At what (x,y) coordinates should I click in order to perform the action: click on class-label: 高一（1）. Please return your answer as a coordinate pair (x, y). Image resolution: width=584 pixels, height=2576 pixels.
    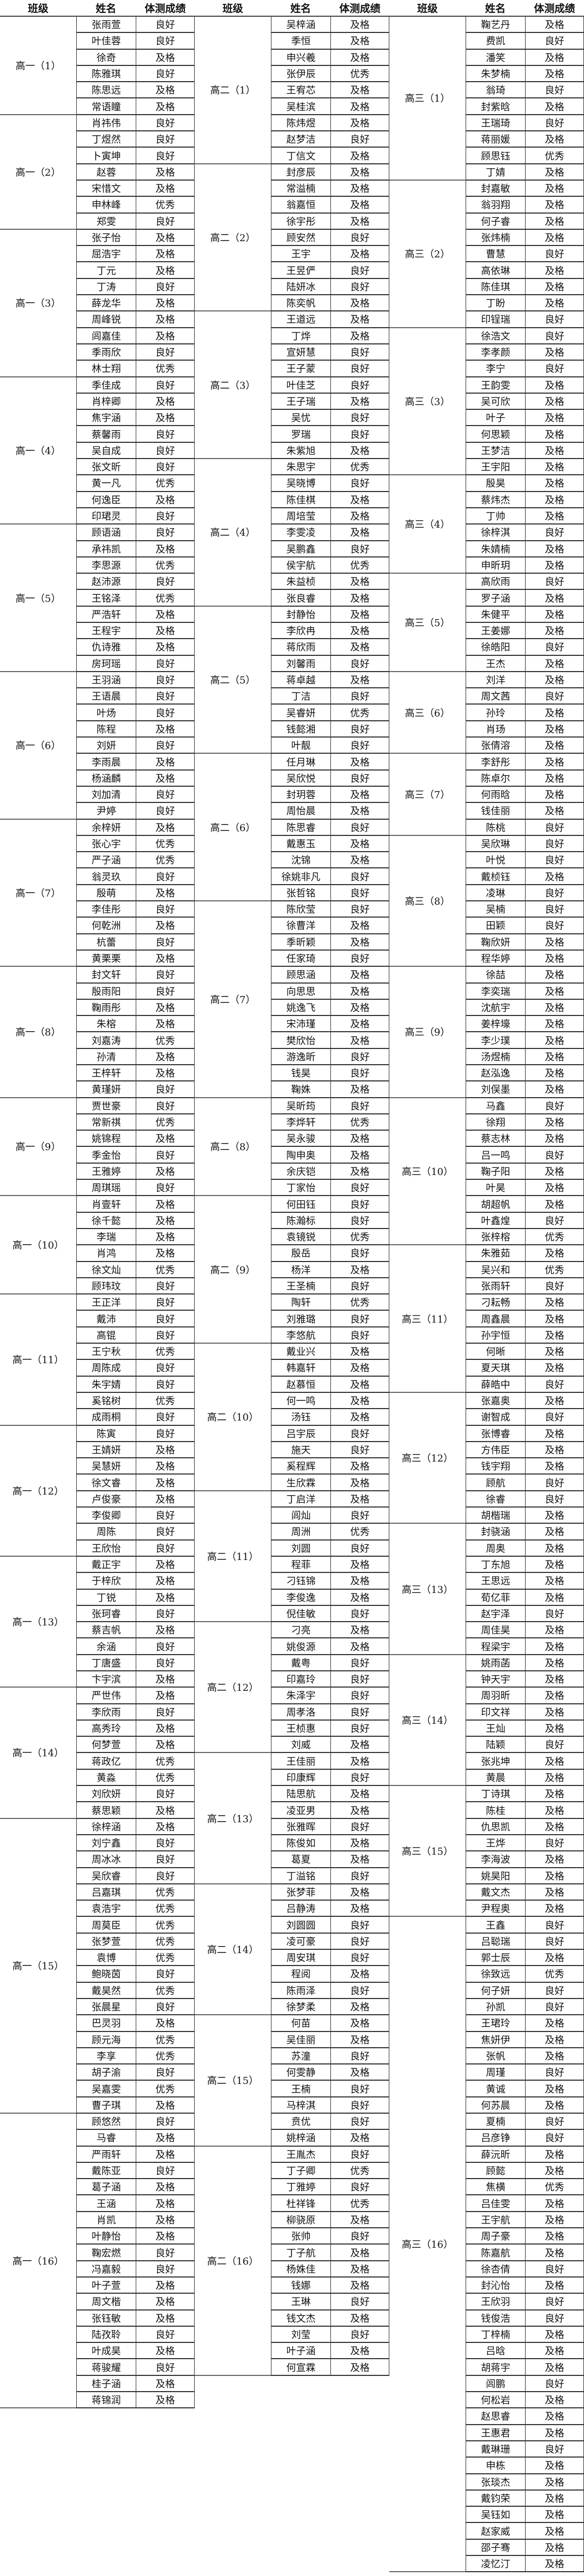
    Looking at the image, I should click on (38, 66).